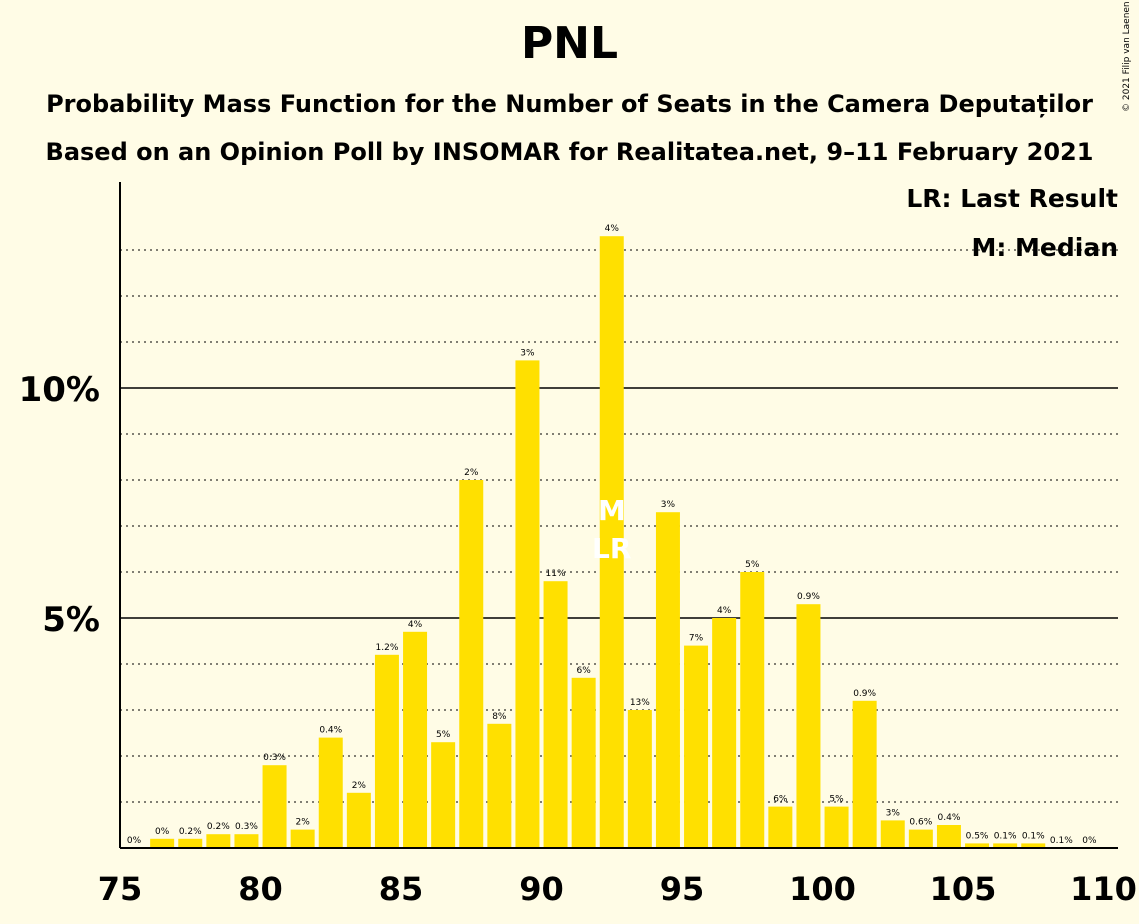 The image size is (1139, 924). I want to click on bar-value-label: 0.5%, so click(977, 836).